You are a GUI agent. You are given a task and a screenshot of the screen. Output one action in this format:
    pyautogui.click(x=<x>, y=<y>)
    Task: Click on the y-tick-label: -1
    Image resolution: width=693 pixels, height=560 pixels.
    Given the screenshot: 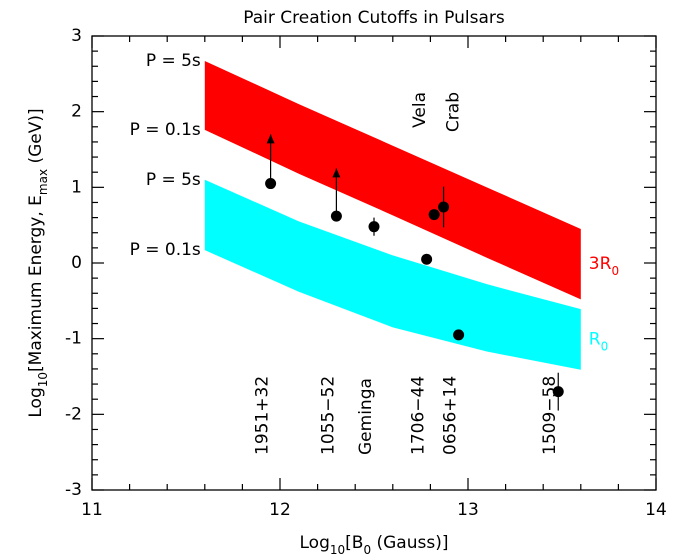 What is the action you would take?
    pyautogui.click(x=73, y=339)
    